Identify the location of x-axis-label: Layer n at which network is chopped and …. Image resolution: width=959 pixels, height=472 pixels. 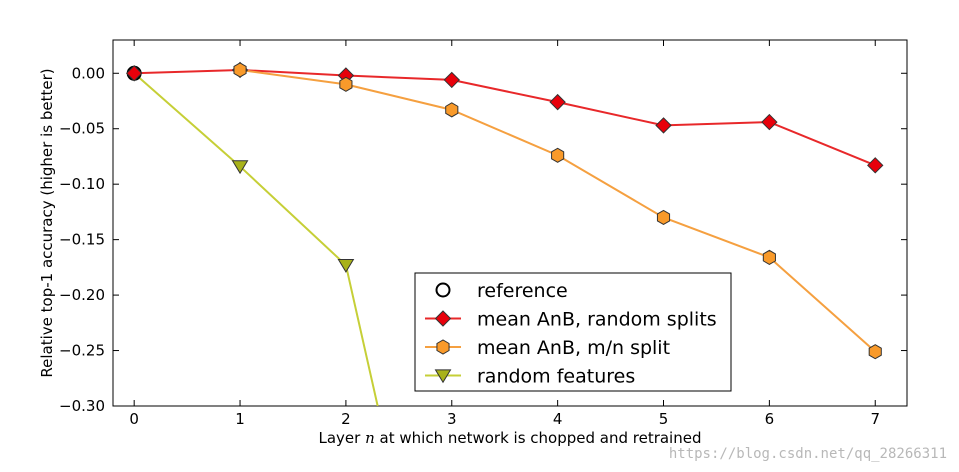
(510, 438).